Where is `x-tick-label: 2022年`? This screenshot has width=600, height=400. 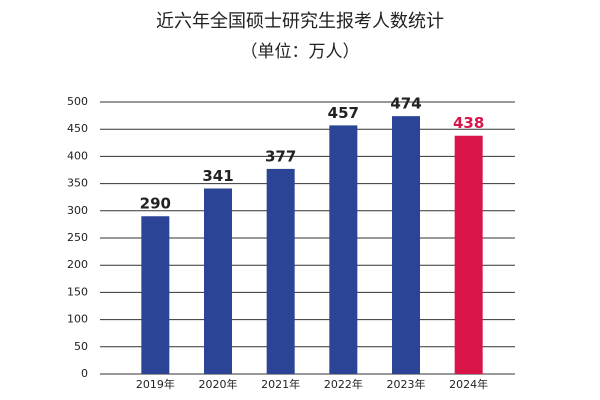
x-tick-label: 2022年 is located at coordinates (343, 384).